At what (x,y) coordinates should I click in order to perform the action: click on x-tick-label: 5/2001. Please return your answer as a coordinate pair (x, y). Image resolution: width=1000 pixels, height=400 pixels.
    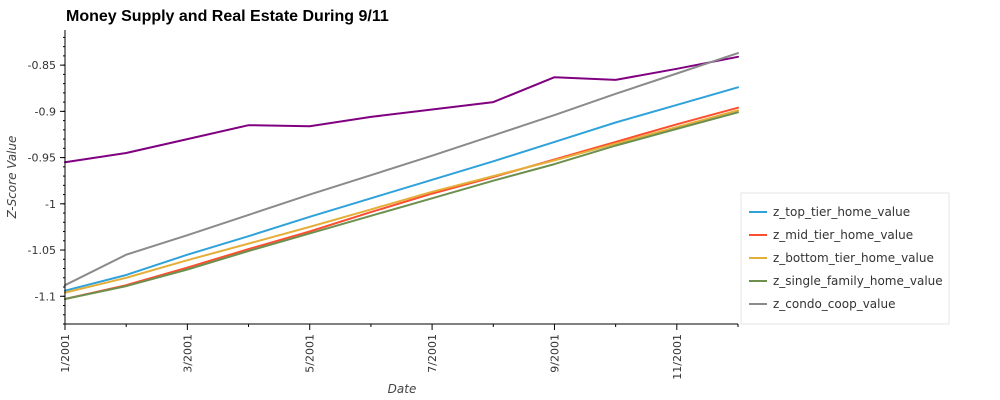
    Looking at the image, I should click on (310, 353).